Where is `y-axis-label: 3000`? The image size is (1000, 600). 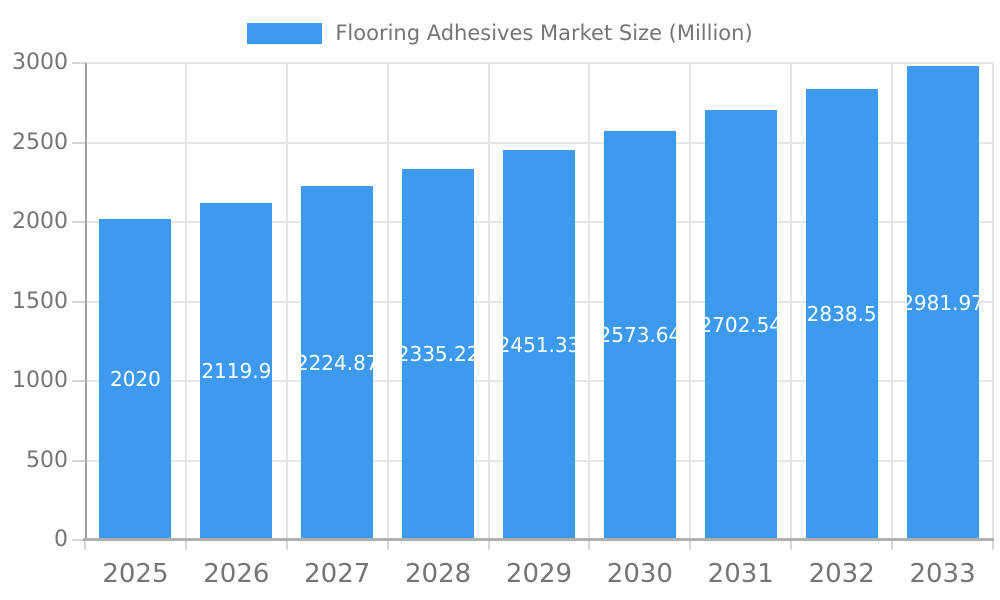 y-axis-label: 3000 is located at coordinates (40, 62).